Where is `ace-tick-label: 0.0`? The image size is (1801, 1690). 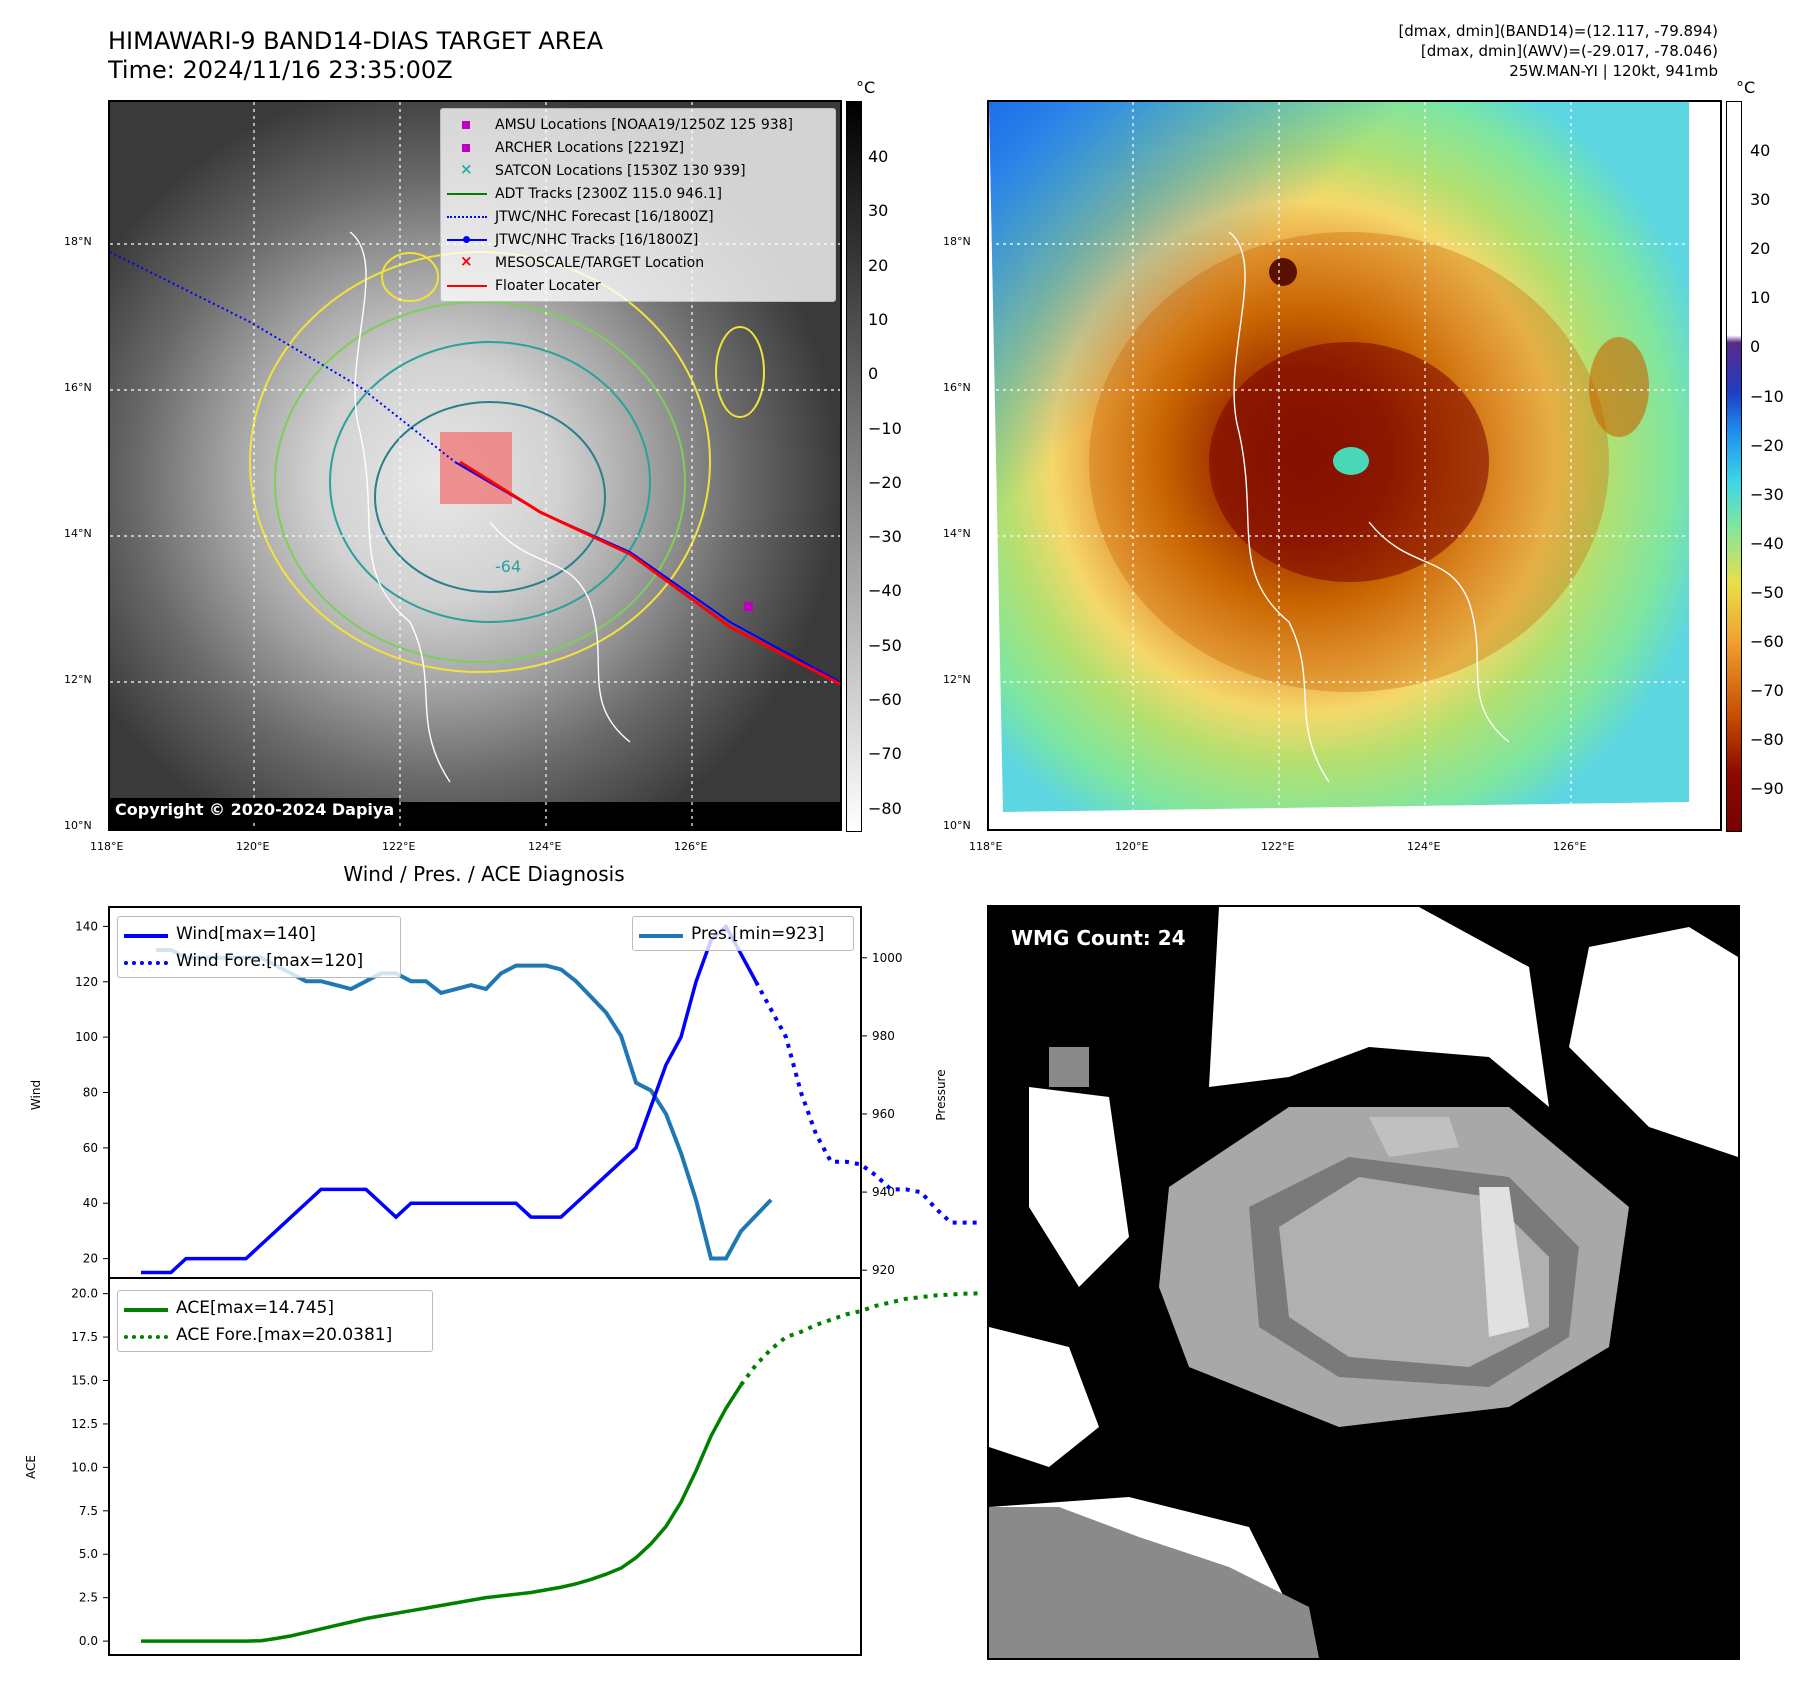 ace-tick-label: 0.0 is located at coordinates (88, 1641).